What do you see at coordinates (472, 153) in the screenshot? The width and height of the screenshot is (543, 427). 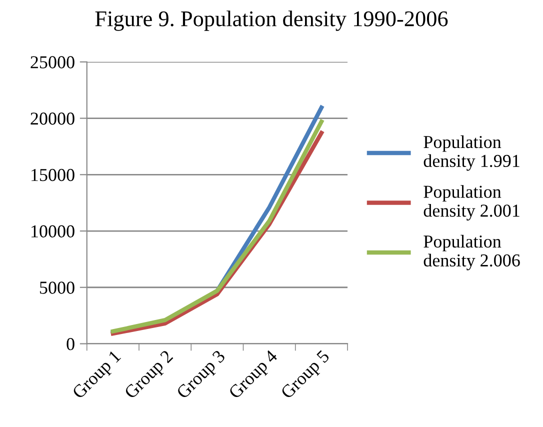 I see `legend-label: Population density 1.991` at bounding box center [472, 153].